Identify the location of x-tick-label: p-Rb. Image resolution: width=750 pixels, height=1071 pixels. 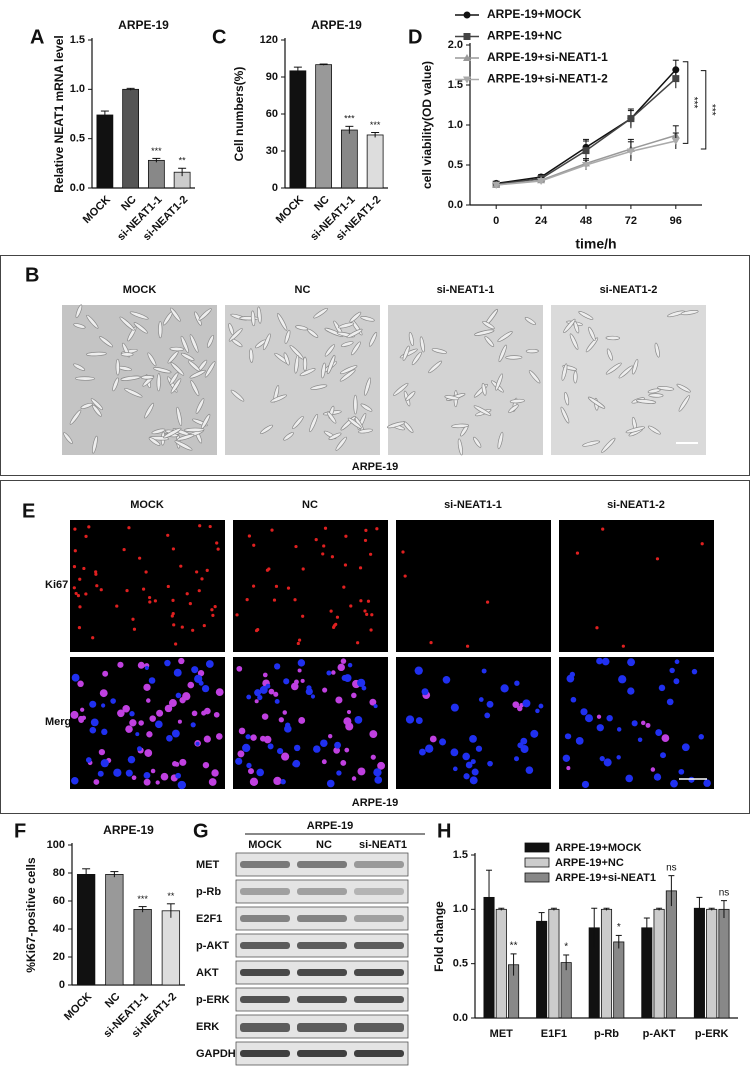
(606, 1034).